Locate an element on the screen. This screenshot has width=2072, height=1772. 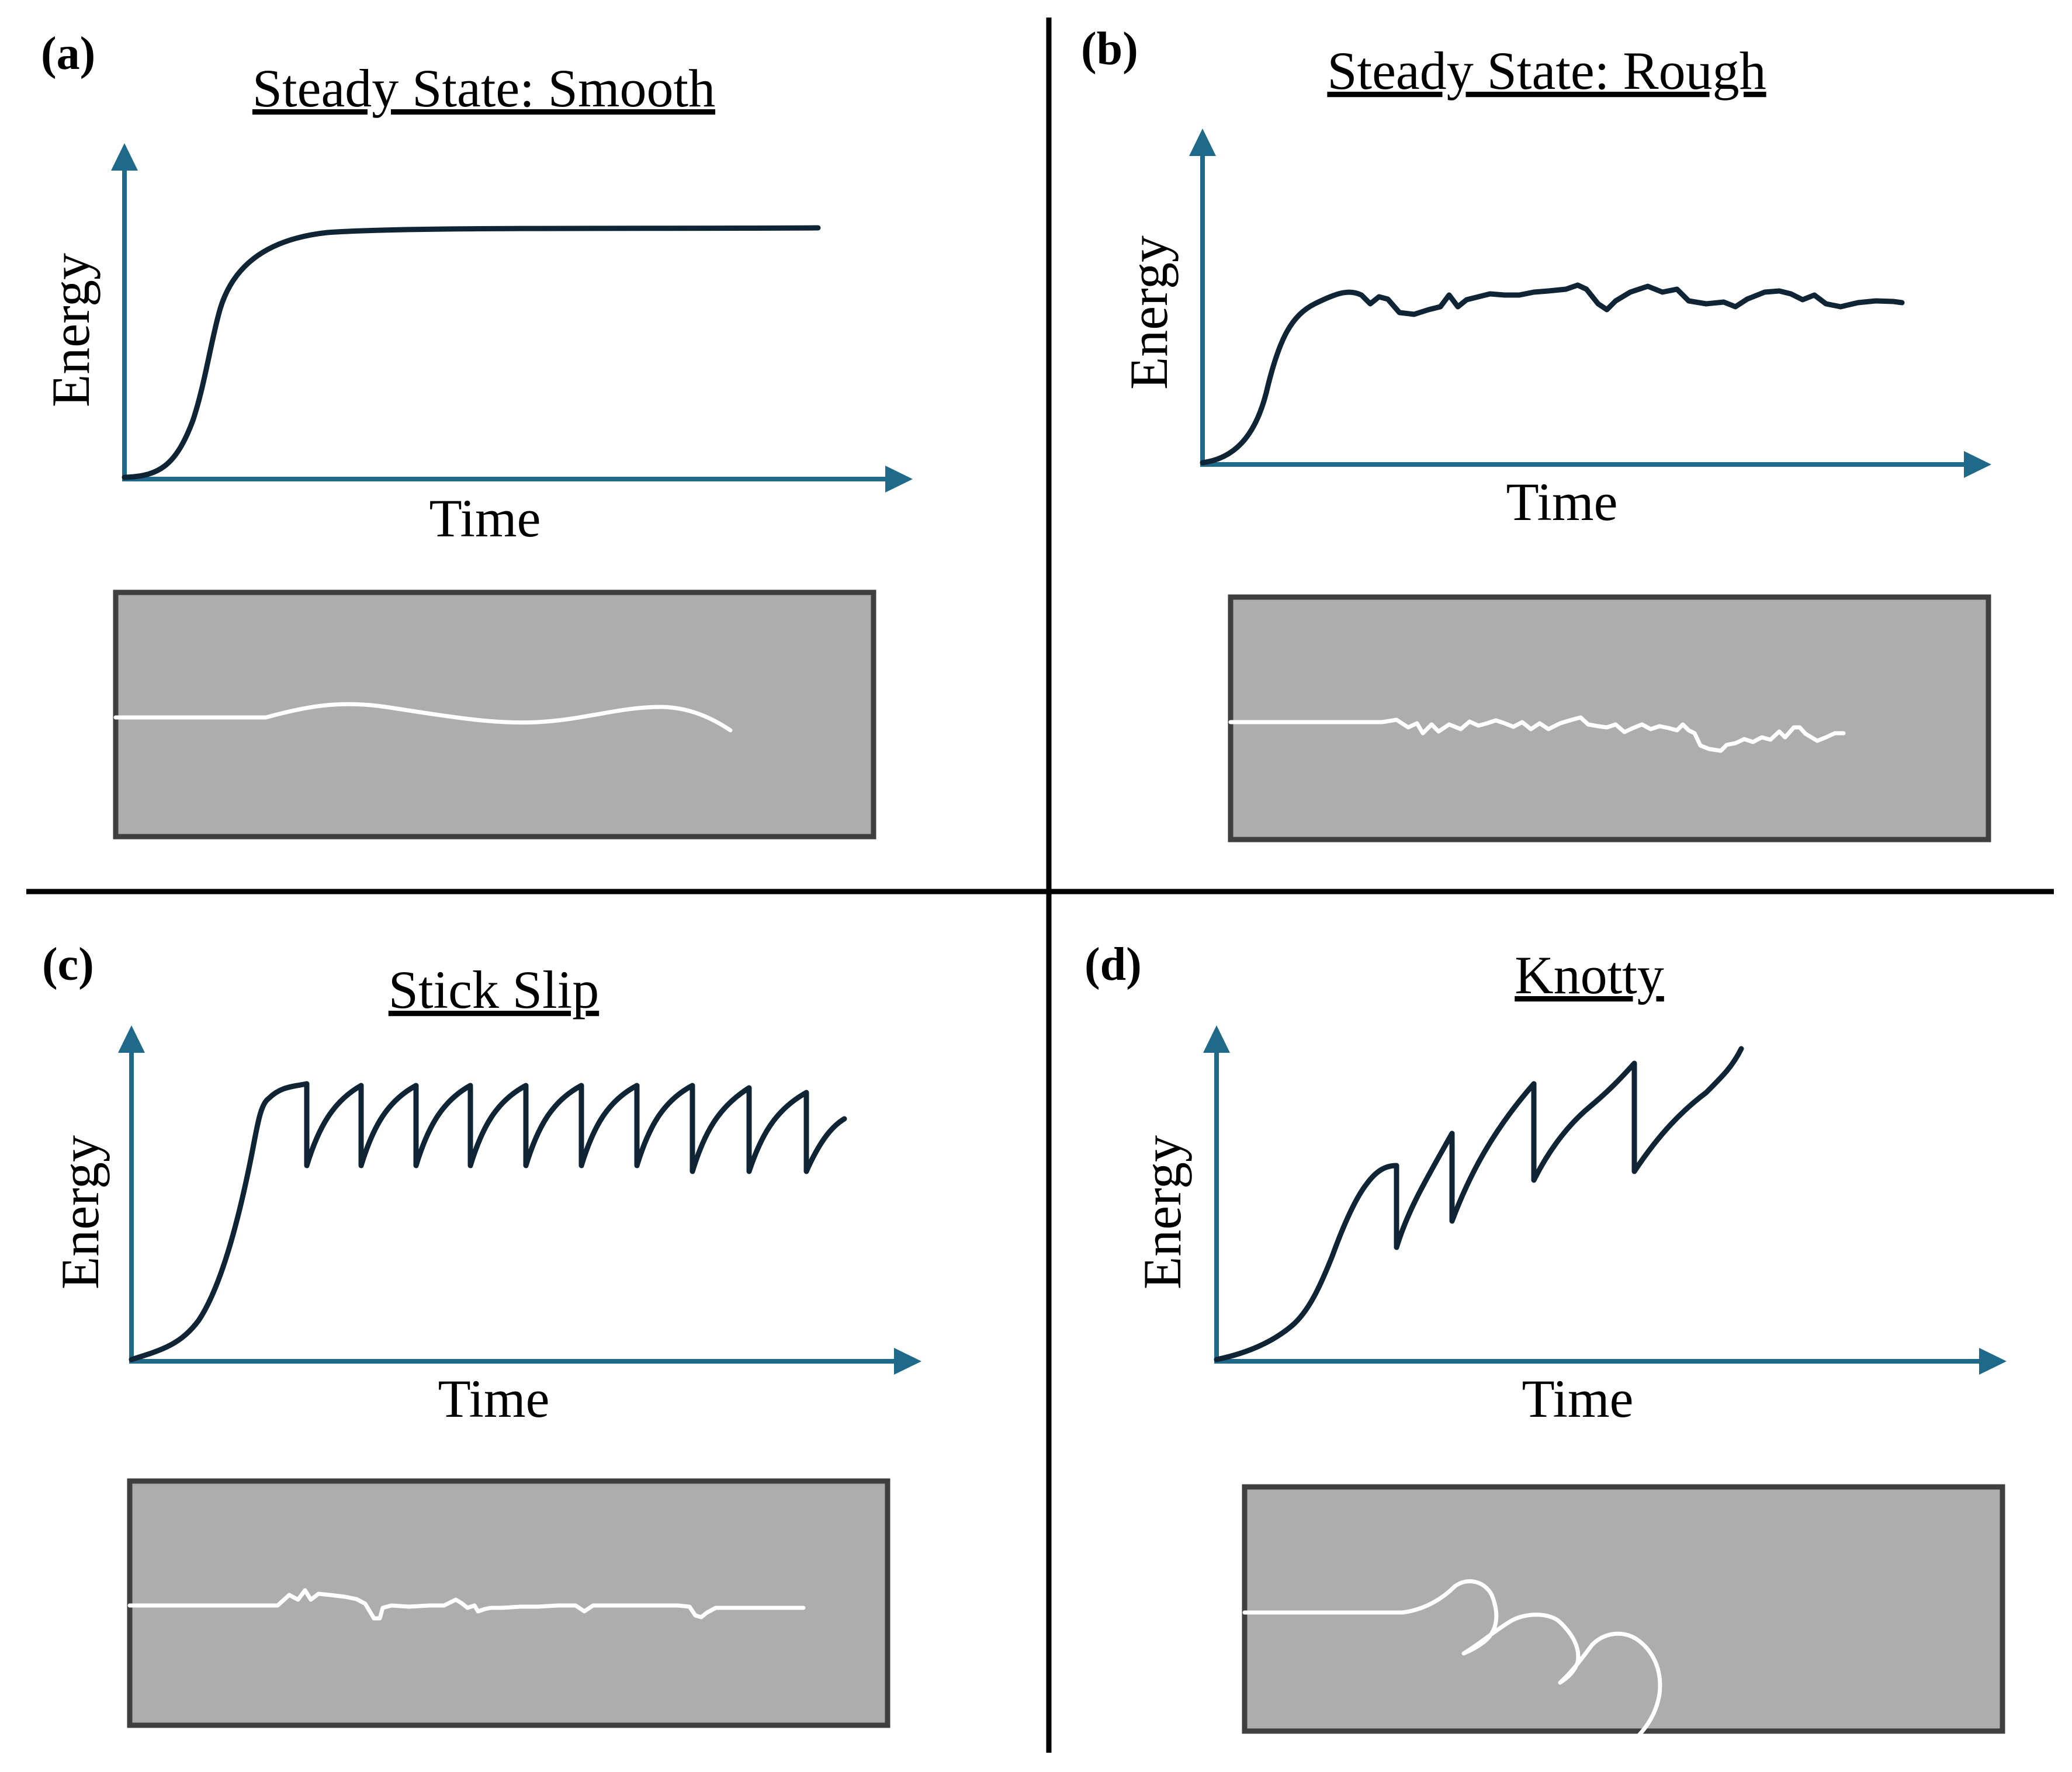
panel-d-title: Knotty is located at coordinates (1589, 975).